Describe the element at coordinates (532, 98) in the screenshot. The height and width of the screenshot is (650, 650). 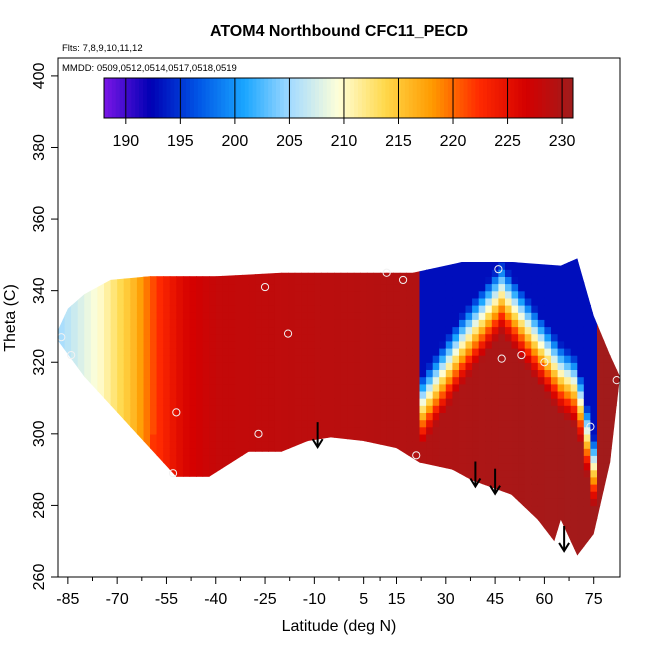
I see `colorbar-segment` at that location.